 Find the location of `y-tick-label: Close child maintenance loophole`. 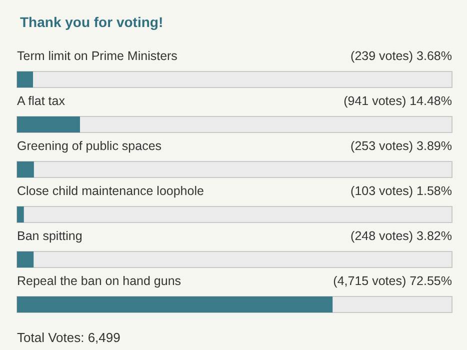

y-tick-label: Close child maintenance loophole is located at coordinates (110, 191).